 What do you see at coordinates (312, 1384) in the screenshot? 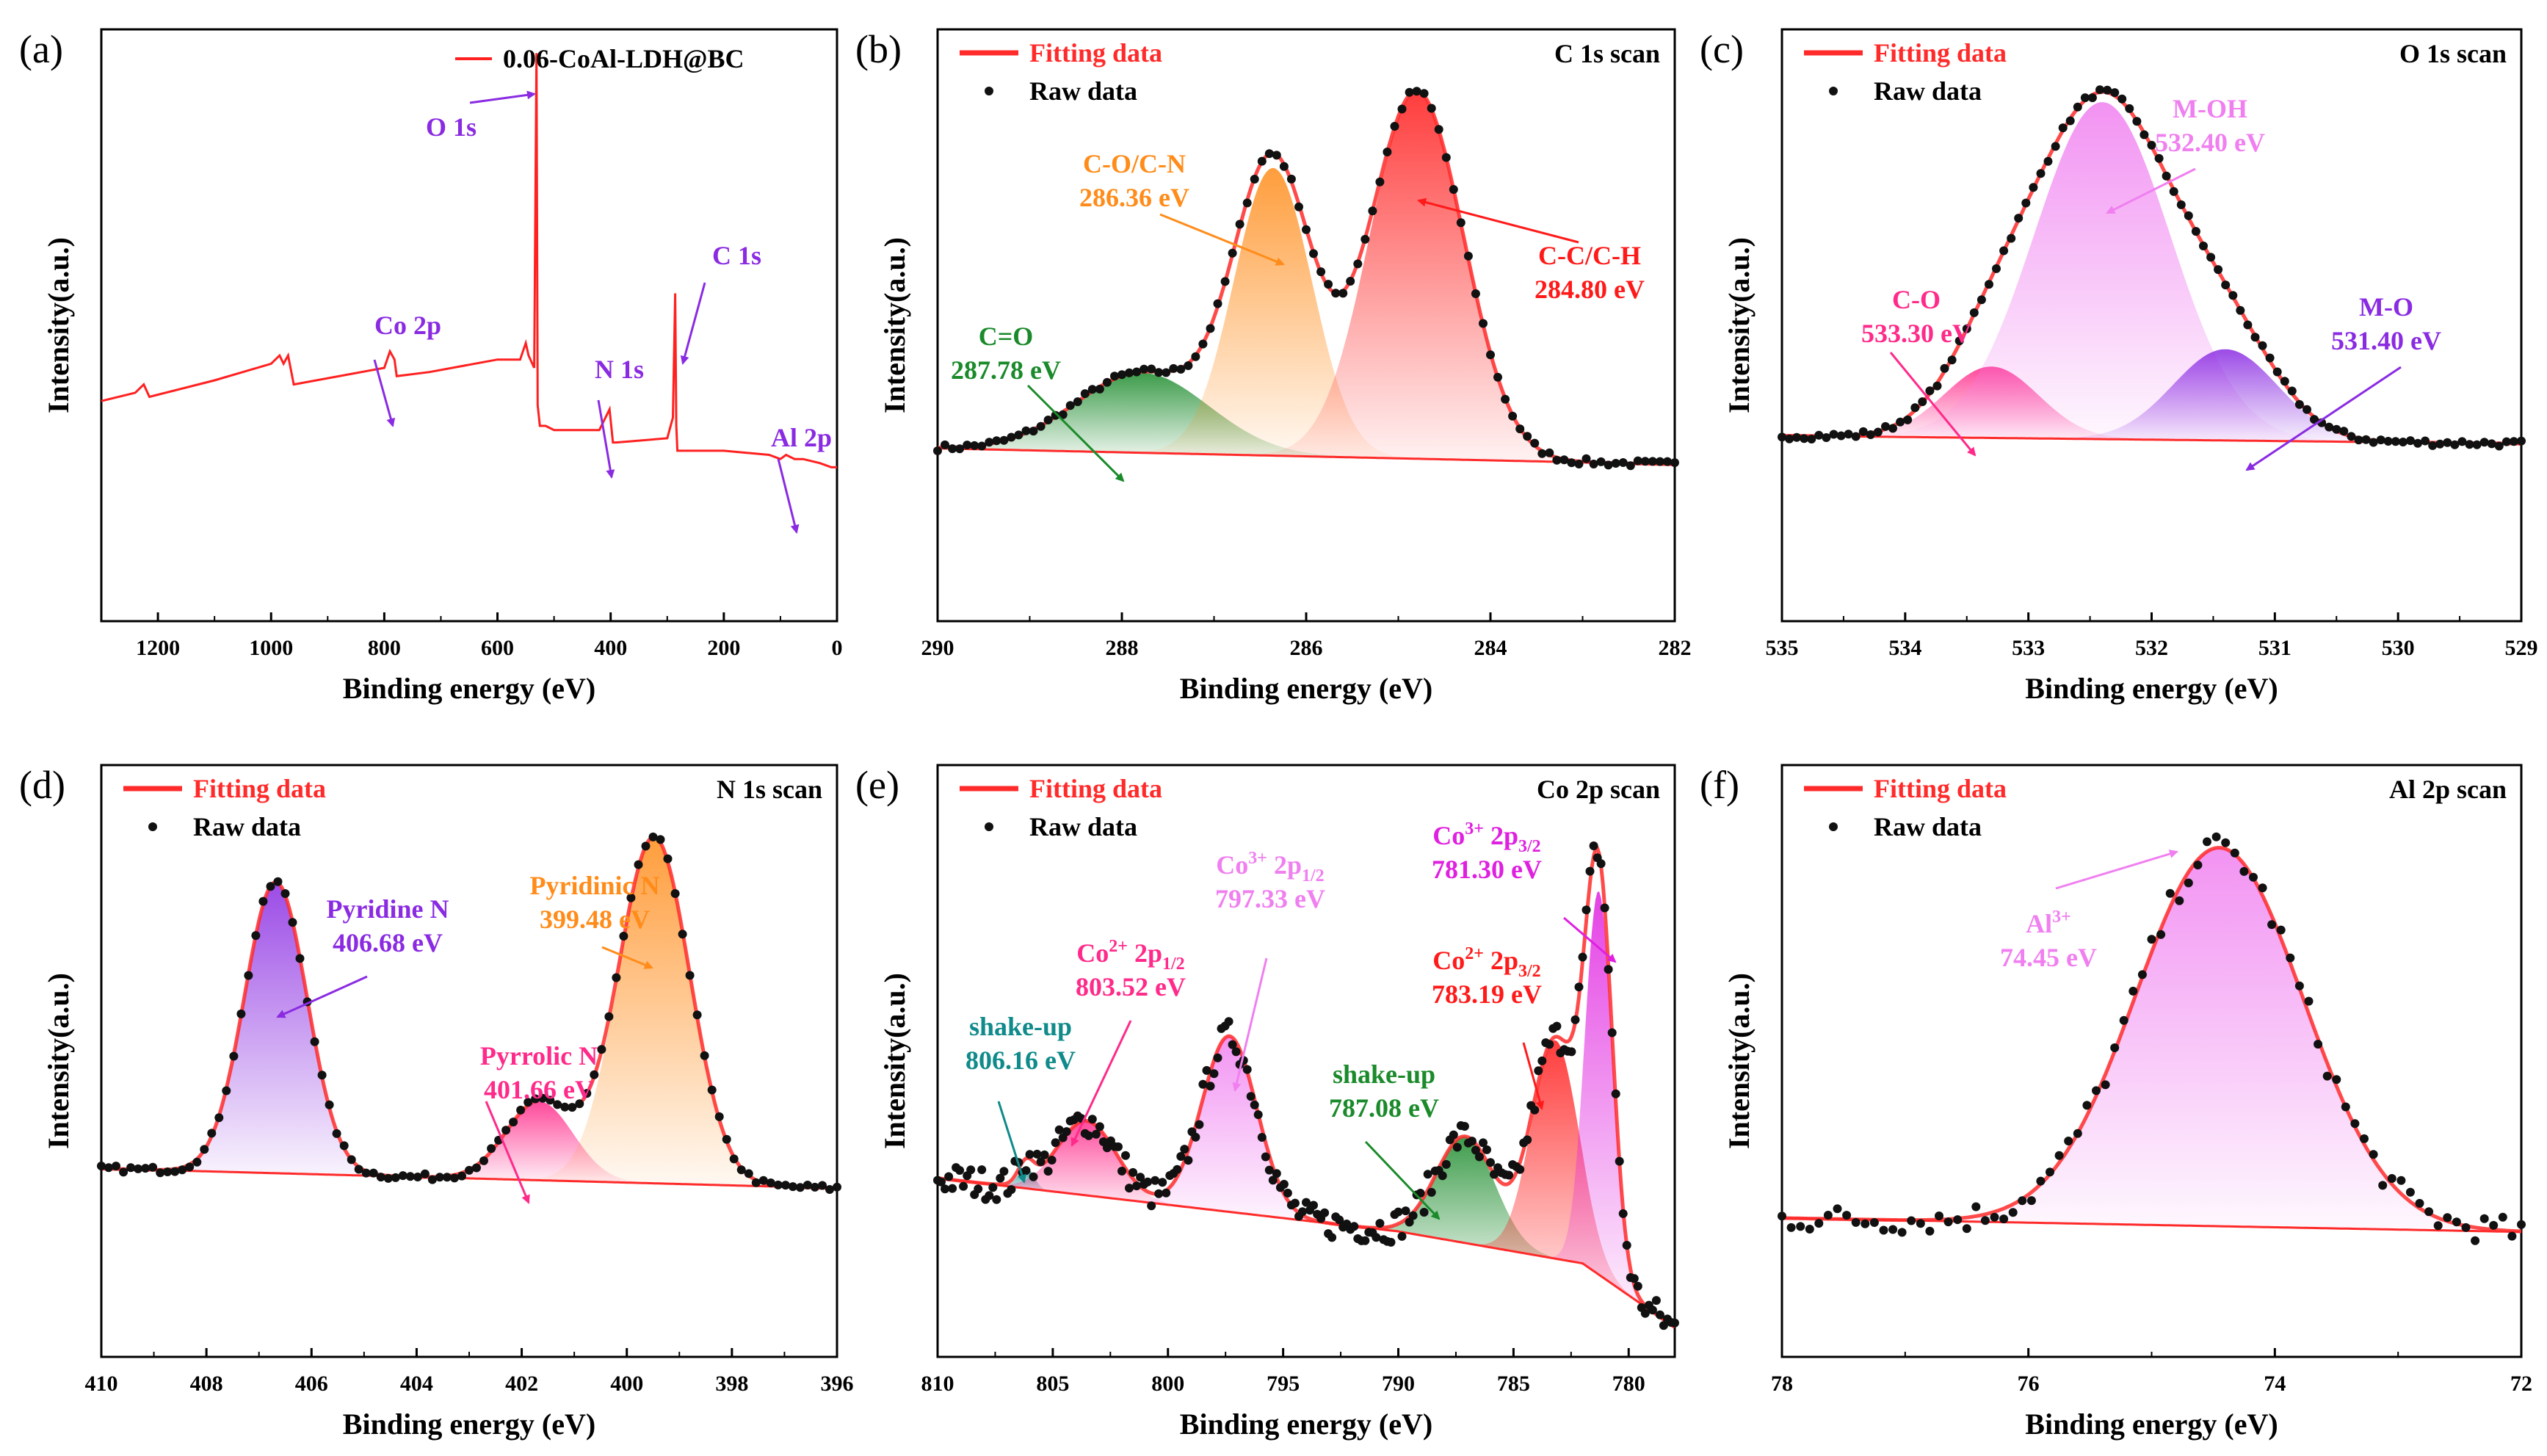
I see `x-tick-label: 406` at bounding box center [312, 1384].